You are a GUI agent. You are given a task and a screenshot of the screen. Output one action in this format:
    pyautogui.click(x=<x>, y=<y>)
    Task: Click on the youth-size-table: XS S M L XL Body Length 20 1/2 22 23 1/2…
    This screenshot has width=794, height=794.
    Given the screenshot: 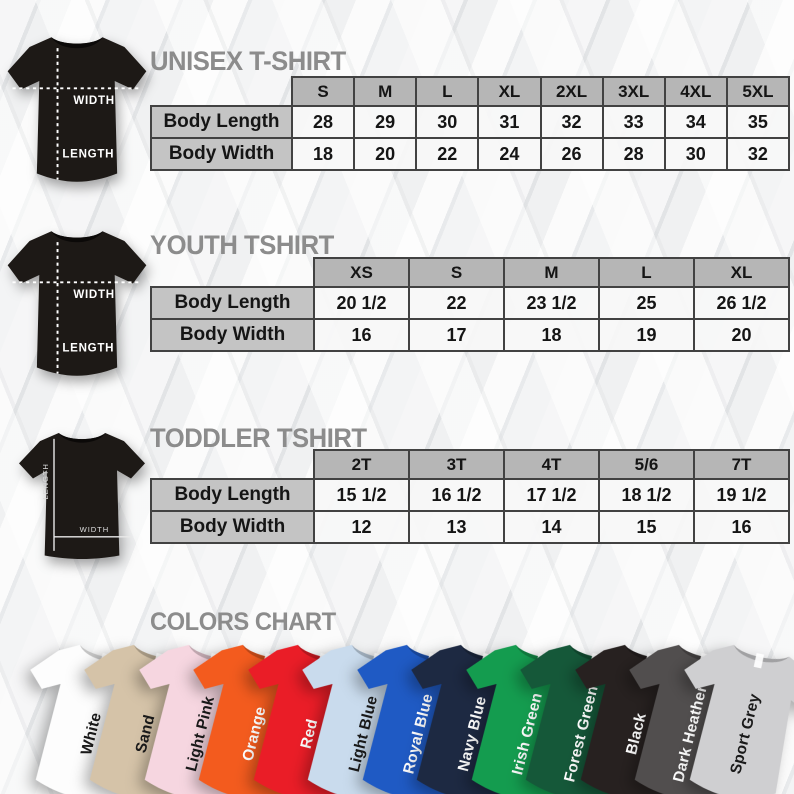 What is the action you would take?
    pyautogui.click(x=470, y=304)
    